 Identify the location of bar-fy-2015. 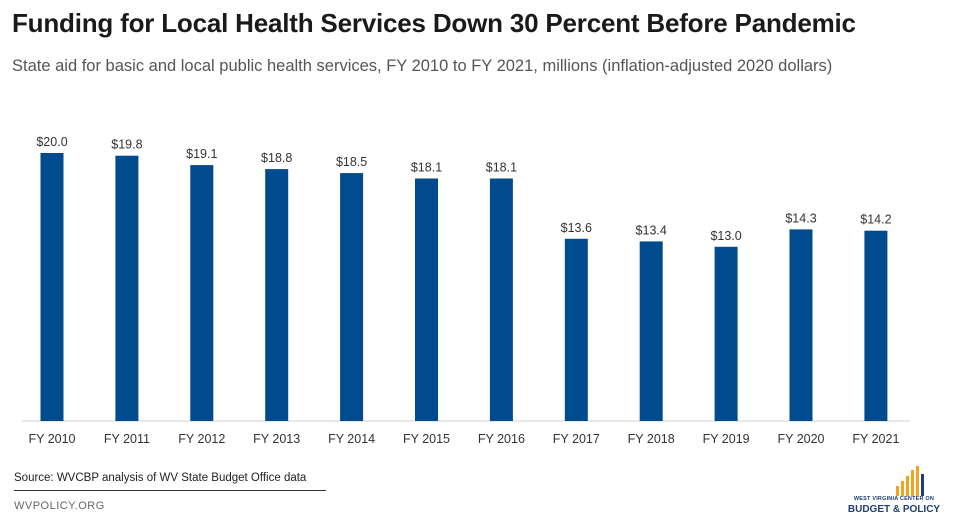
(426, 299).